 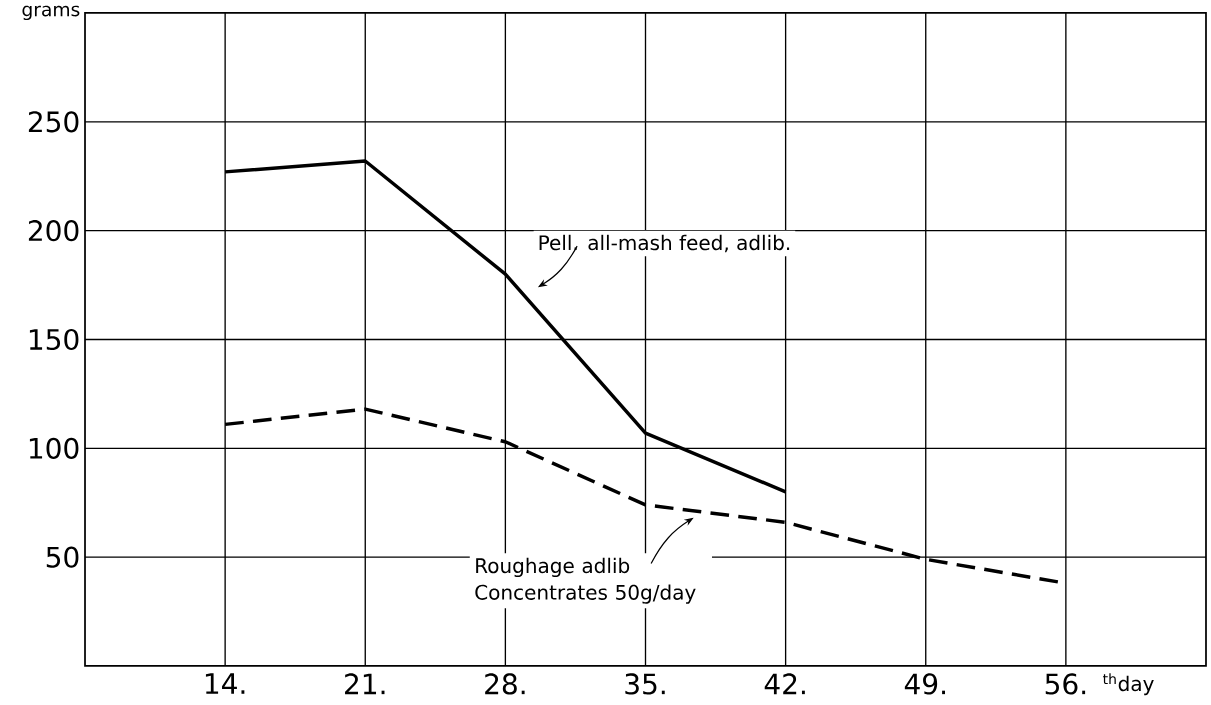 I want to click on y-tick-label: 250, so click(x=53, y=122).